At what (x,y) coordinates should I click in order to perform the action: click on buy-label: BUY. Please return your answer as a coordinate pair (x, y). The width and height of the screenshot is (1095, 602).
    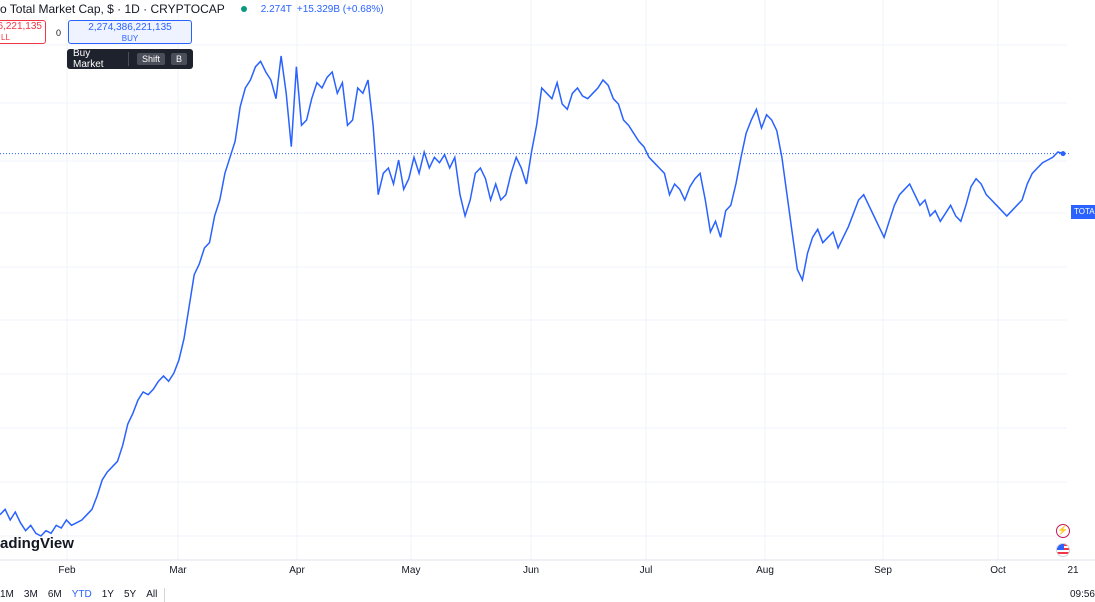
    Looking at the image, I should click on (130, 38).